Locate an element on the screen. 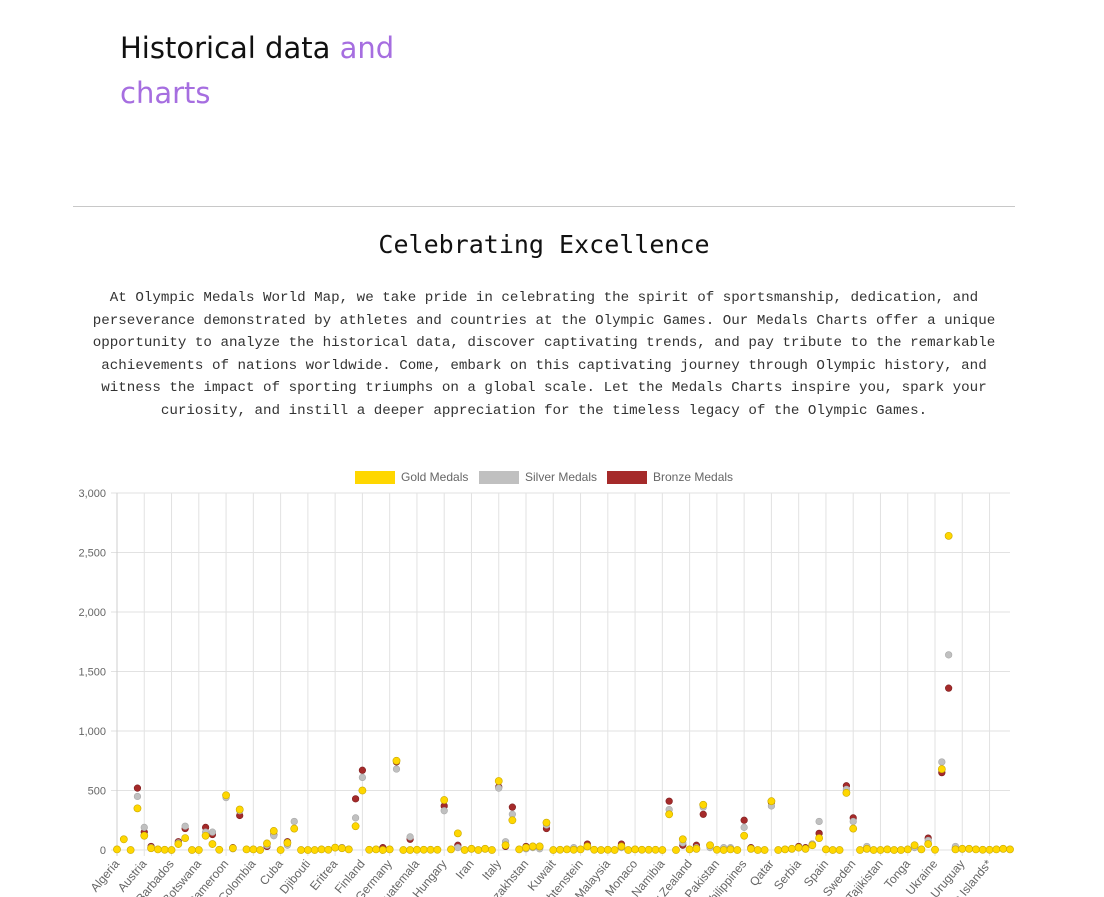 The width and height of the screenshot is (1104, 897). legend-swatch-bronze is located at coordinates (627, 477).